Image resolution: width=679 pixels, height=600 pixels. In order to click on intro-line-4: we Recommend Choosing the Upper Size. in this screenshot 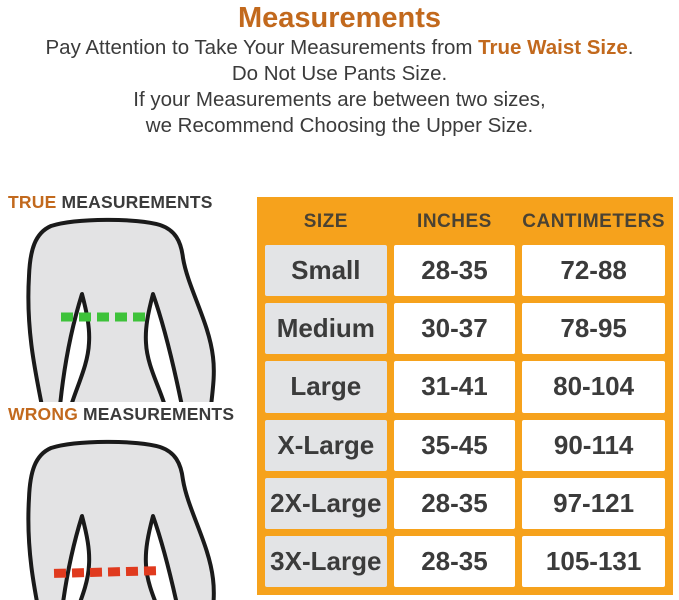, I will do `click(339, 125)`.